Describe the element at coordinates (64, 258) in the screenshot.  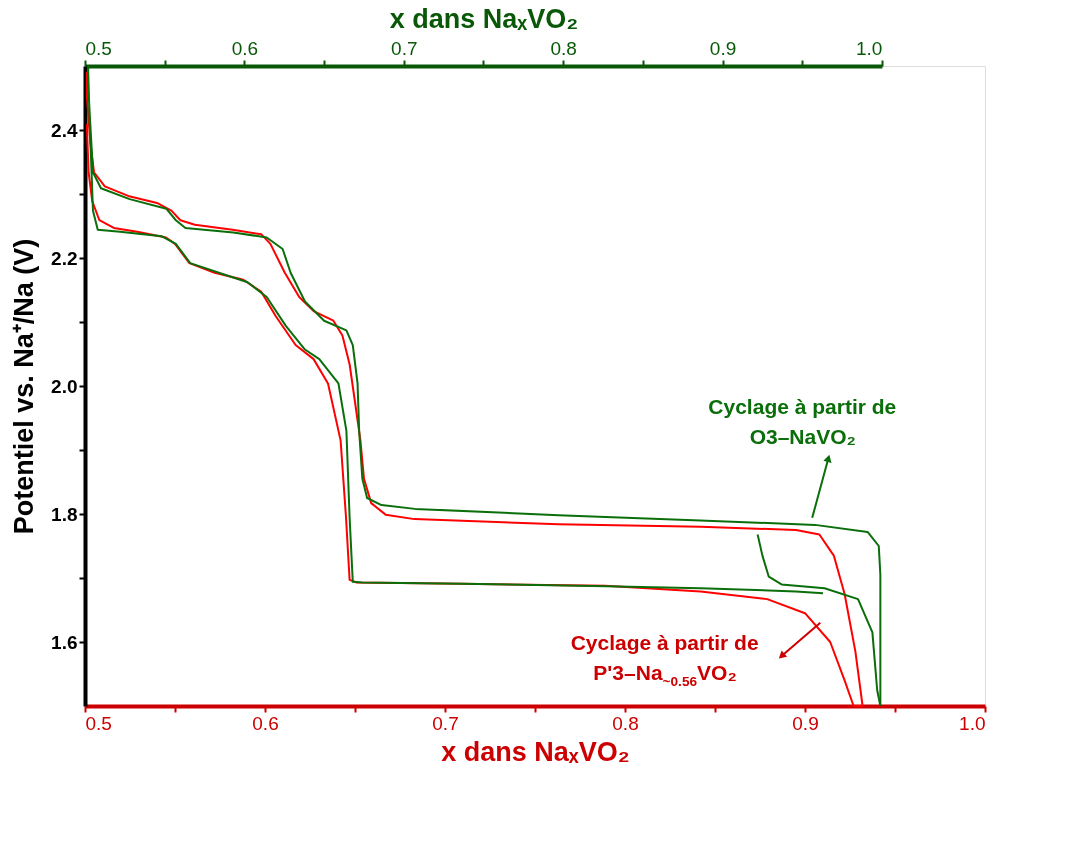
I see `y-tick-label: 2.2` at that location.